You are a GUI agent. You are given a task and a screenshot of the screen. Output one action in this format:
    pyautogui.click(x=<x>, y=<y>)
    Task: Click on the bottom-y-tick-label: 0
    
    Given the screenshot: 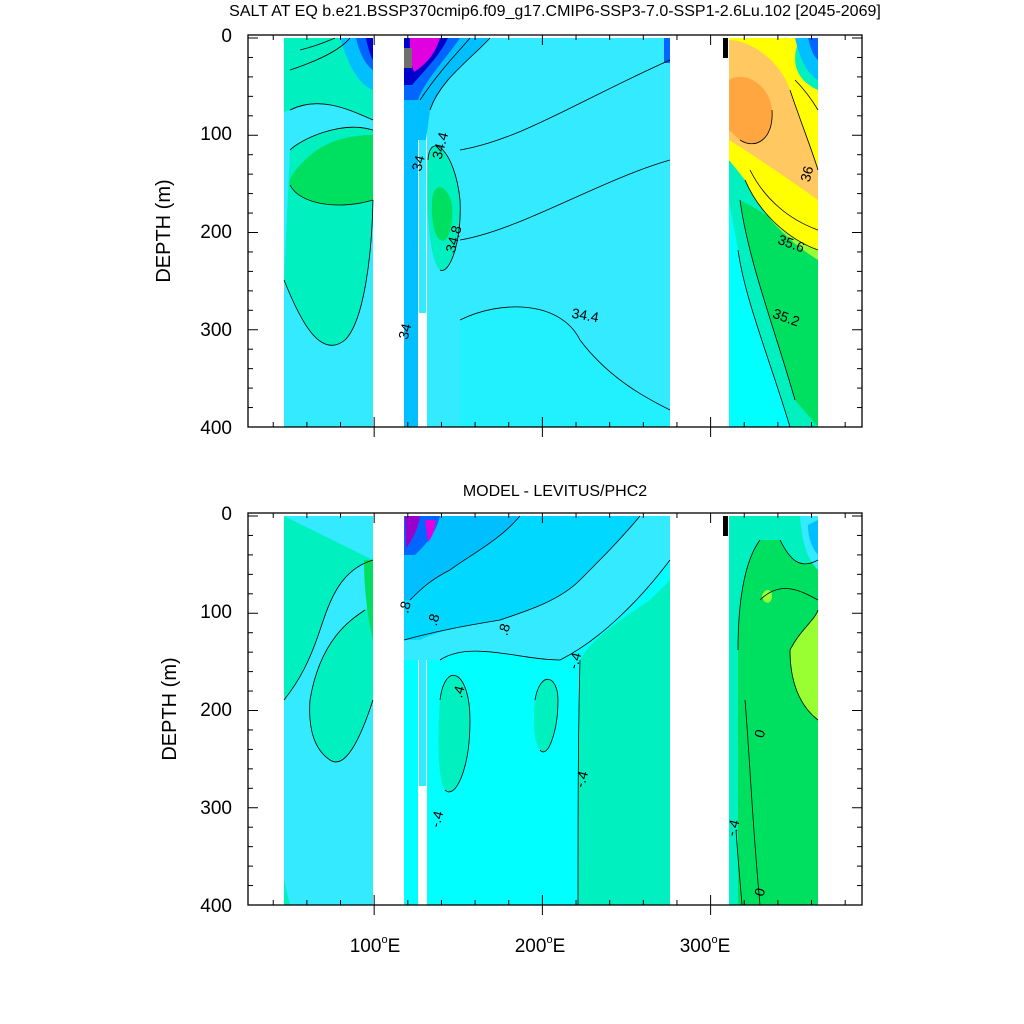 What is the action you would take?
    pyautogui.click(x=226, y=514)
    